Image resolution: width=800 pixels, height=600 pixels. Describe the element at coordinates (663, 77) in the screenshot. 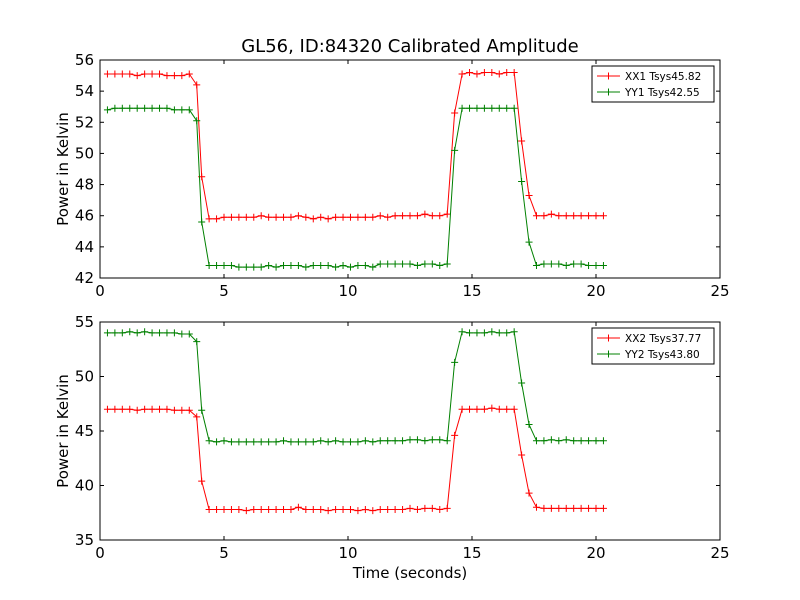

I see `legend-entry-label: XX1 Tsys45.82` at that location.